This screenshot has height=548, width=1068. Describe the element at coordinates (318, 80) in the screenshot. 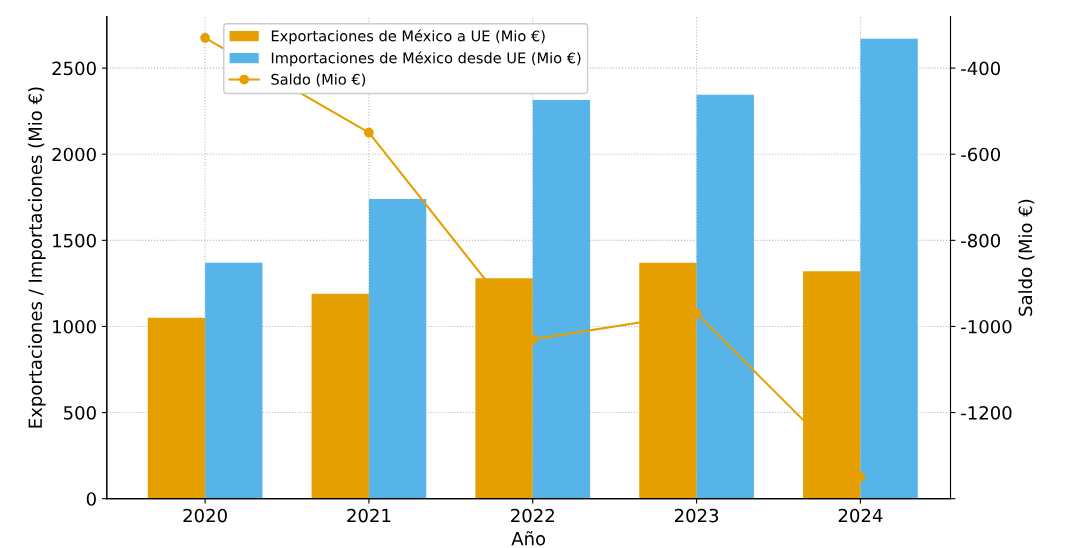

I see `legend-label: Saldo (Mio €)` at that location.